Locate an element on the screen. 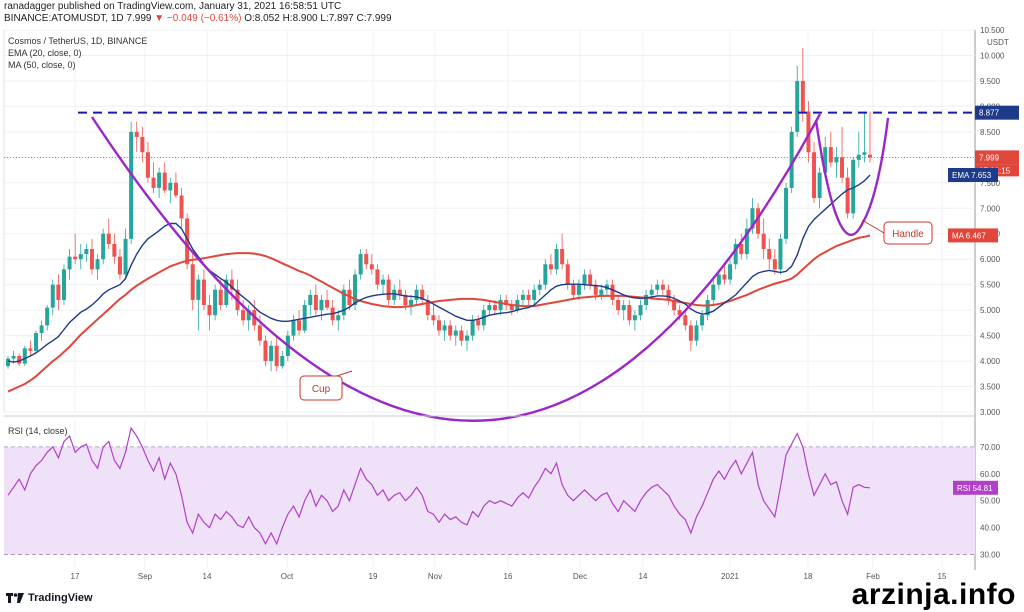 This screenshot has height=612, width=1024. time-tick-label: Sep is located at coordinates (145, 576).